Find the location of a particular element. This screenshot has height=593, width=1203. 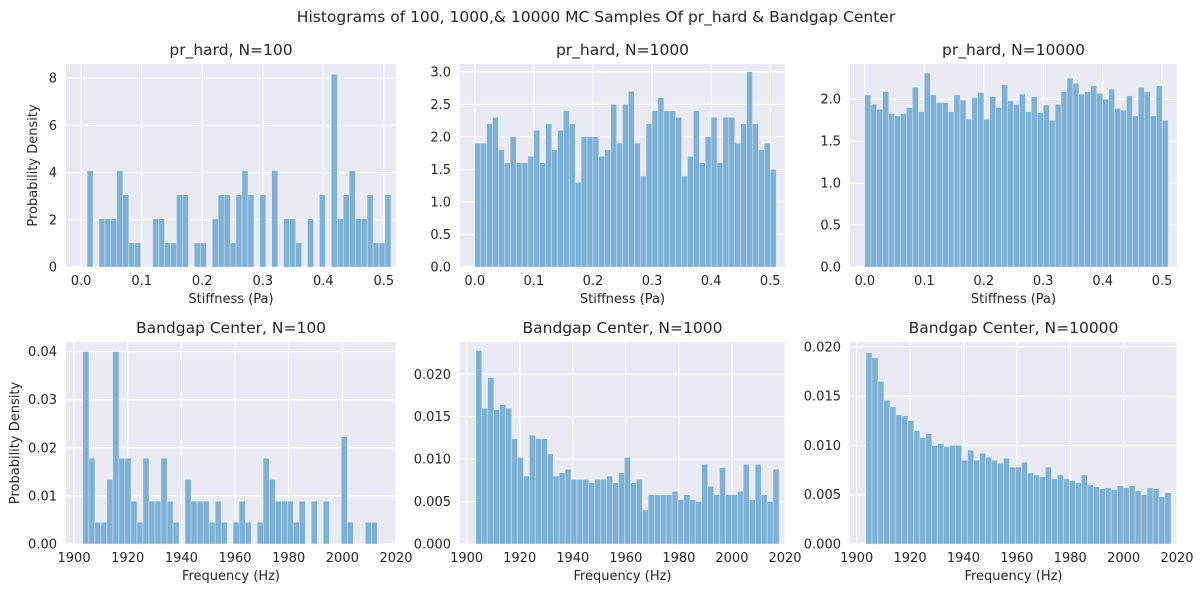

x-tick-label: 1980 is located at coordinates (678, 558).